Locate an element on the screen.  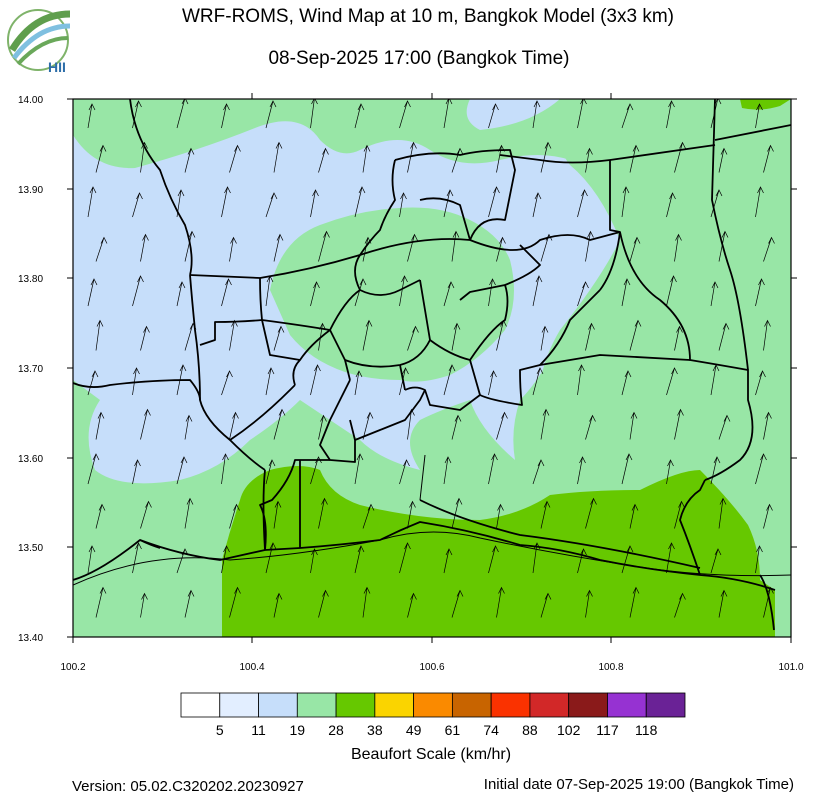
lat-tick: 13.50 is located at coordinates (30, 548).